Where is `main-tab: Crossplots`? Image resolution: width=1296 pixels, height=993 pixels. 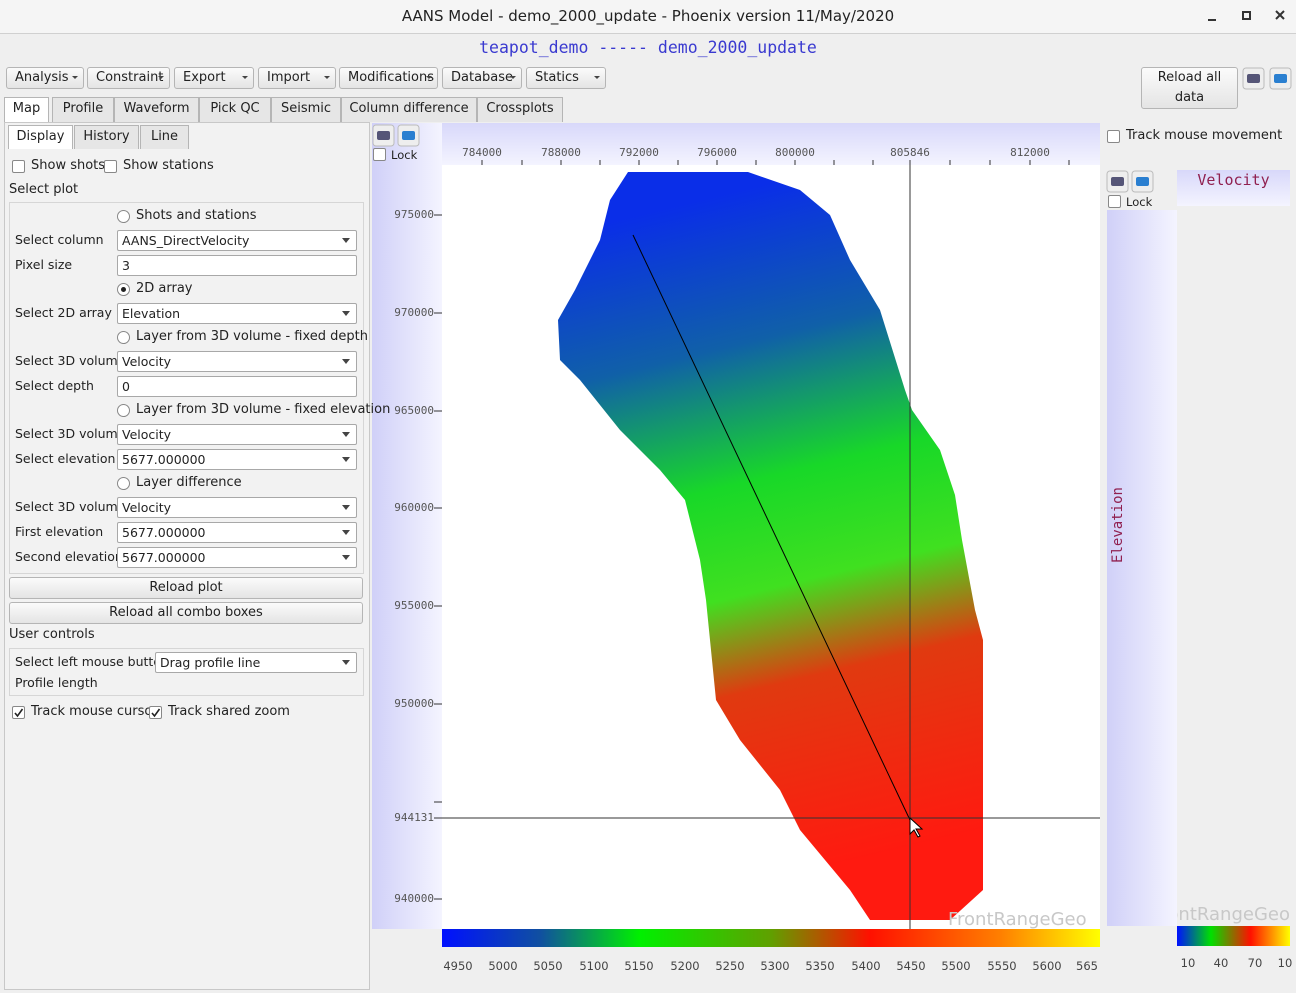 main-tab: Crossplots is located at coordinates (520, 109).